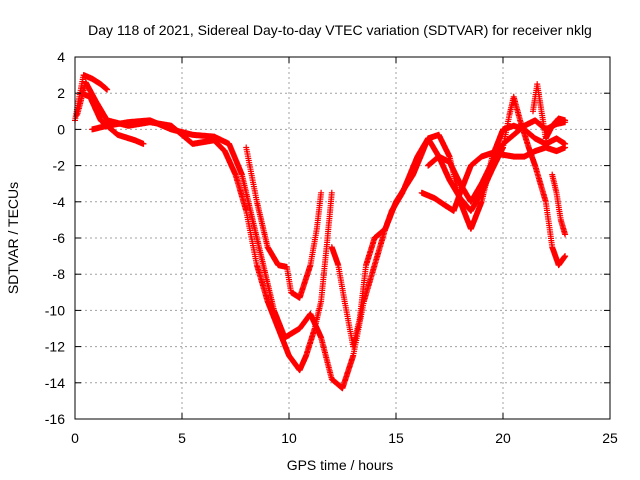  Describe the element at coordinates (182, 438) in the screenshot. I see `x-tick-label: 5` at that location.